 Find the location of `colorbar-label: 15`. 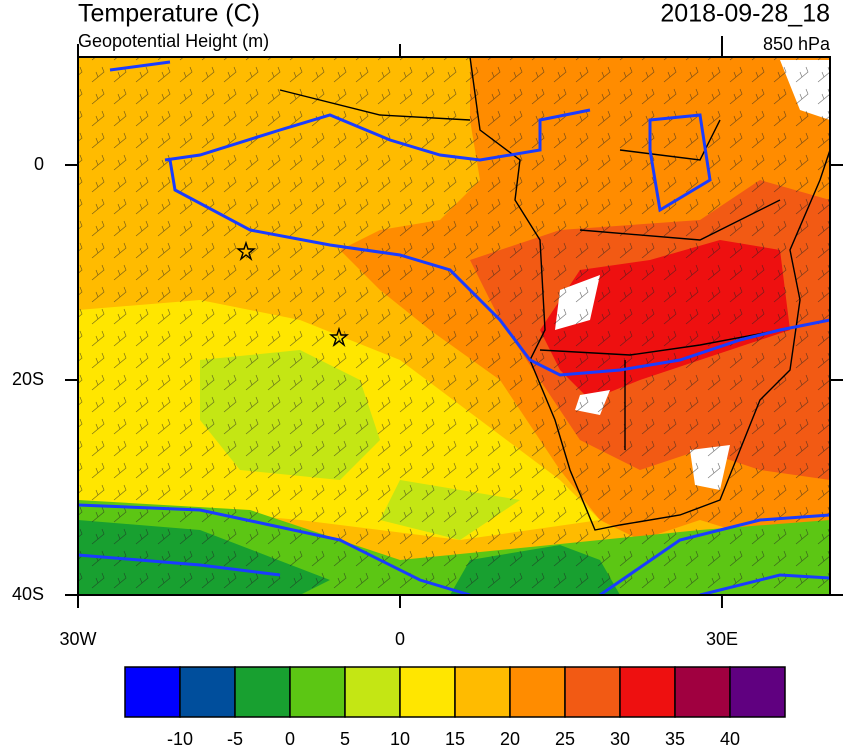

colorbar-label: 15 is located at coordinates (455, 739).